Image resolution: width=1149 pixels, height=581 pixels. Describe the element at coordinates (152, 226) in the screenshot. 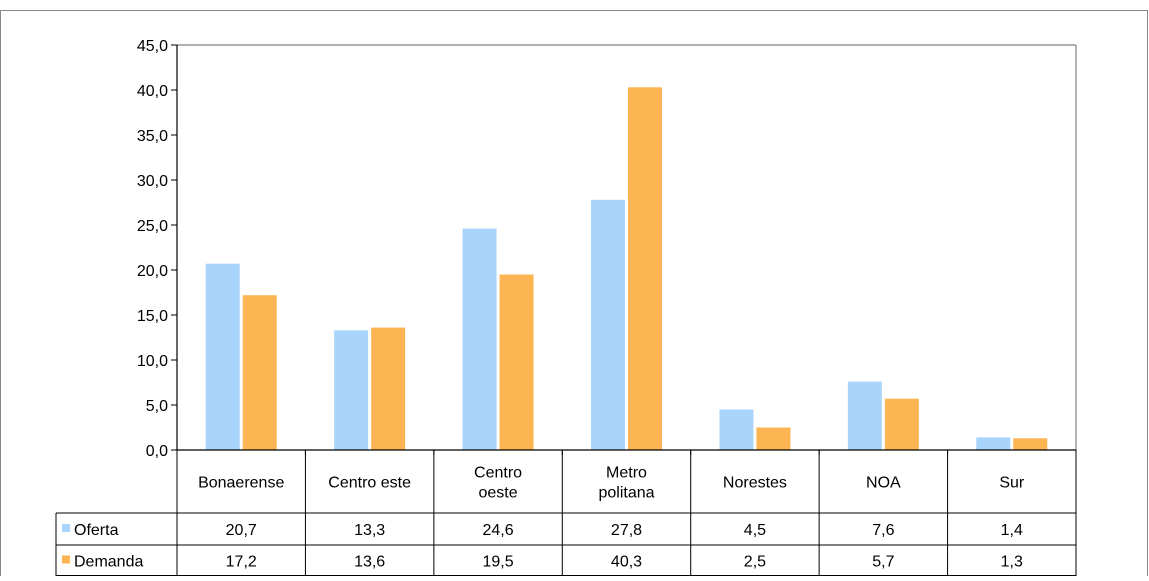

I see `y-tick-label: 25,0` at that location.